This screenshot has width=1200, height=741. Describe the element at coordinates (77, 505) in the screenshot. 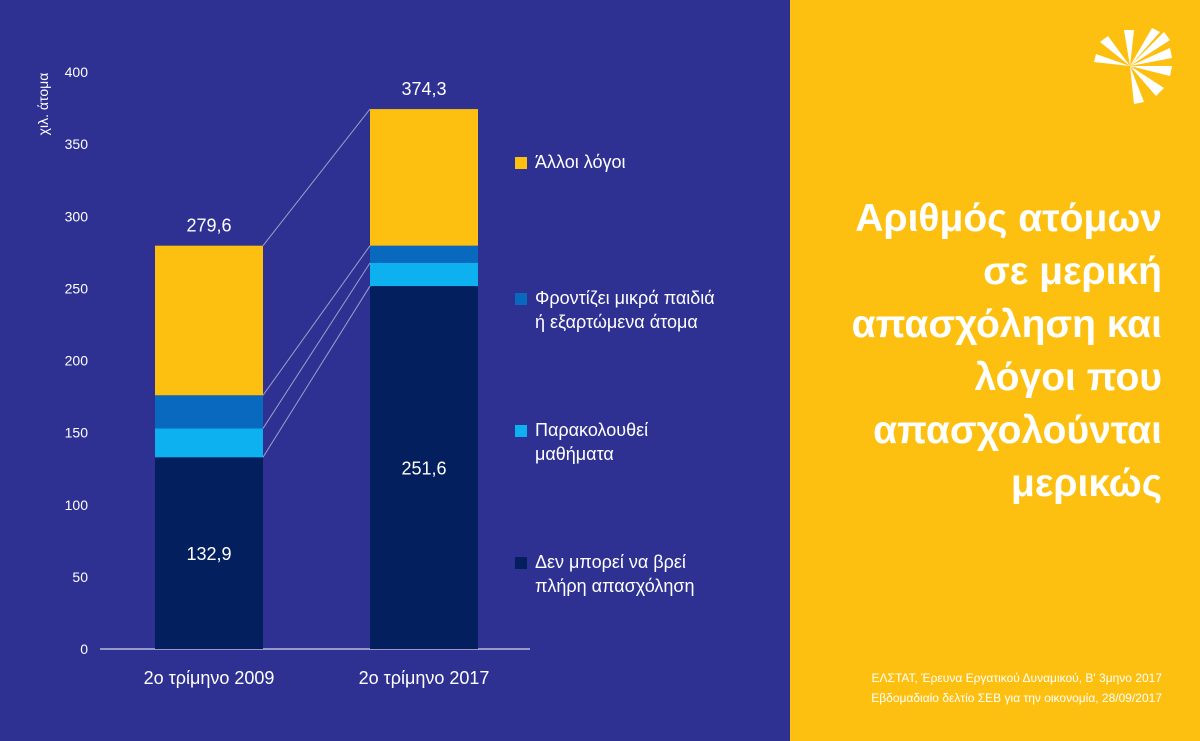

I see `y-tick-label-100: 100` at that location.